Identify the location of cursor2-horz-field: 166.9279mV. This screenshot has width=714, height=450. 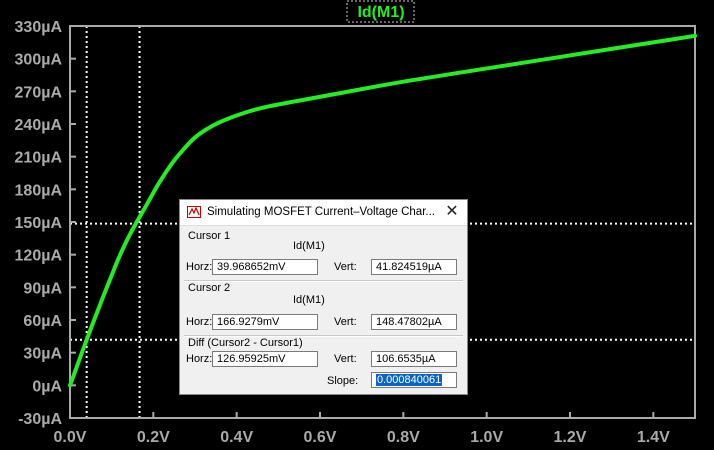
(265, 322).